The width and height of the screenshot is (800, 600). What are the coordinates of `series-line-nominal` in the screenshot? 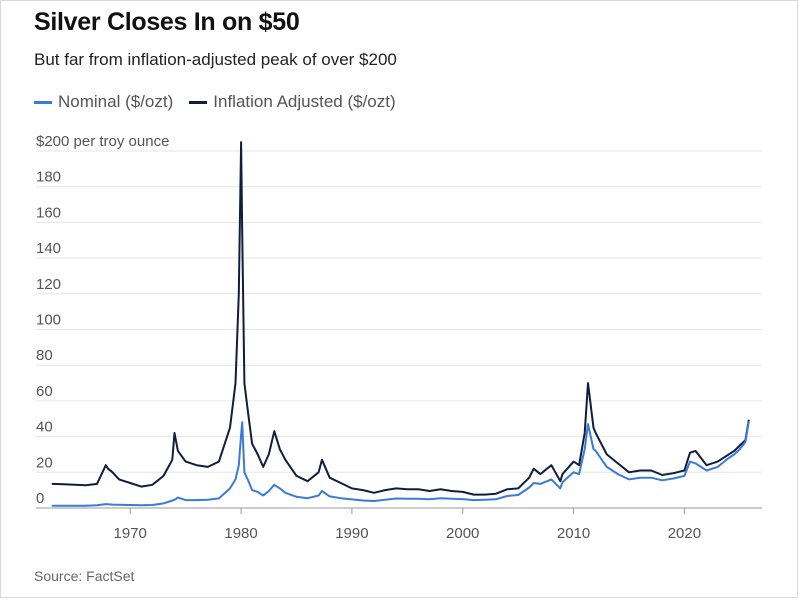 It's located at (400, 464).